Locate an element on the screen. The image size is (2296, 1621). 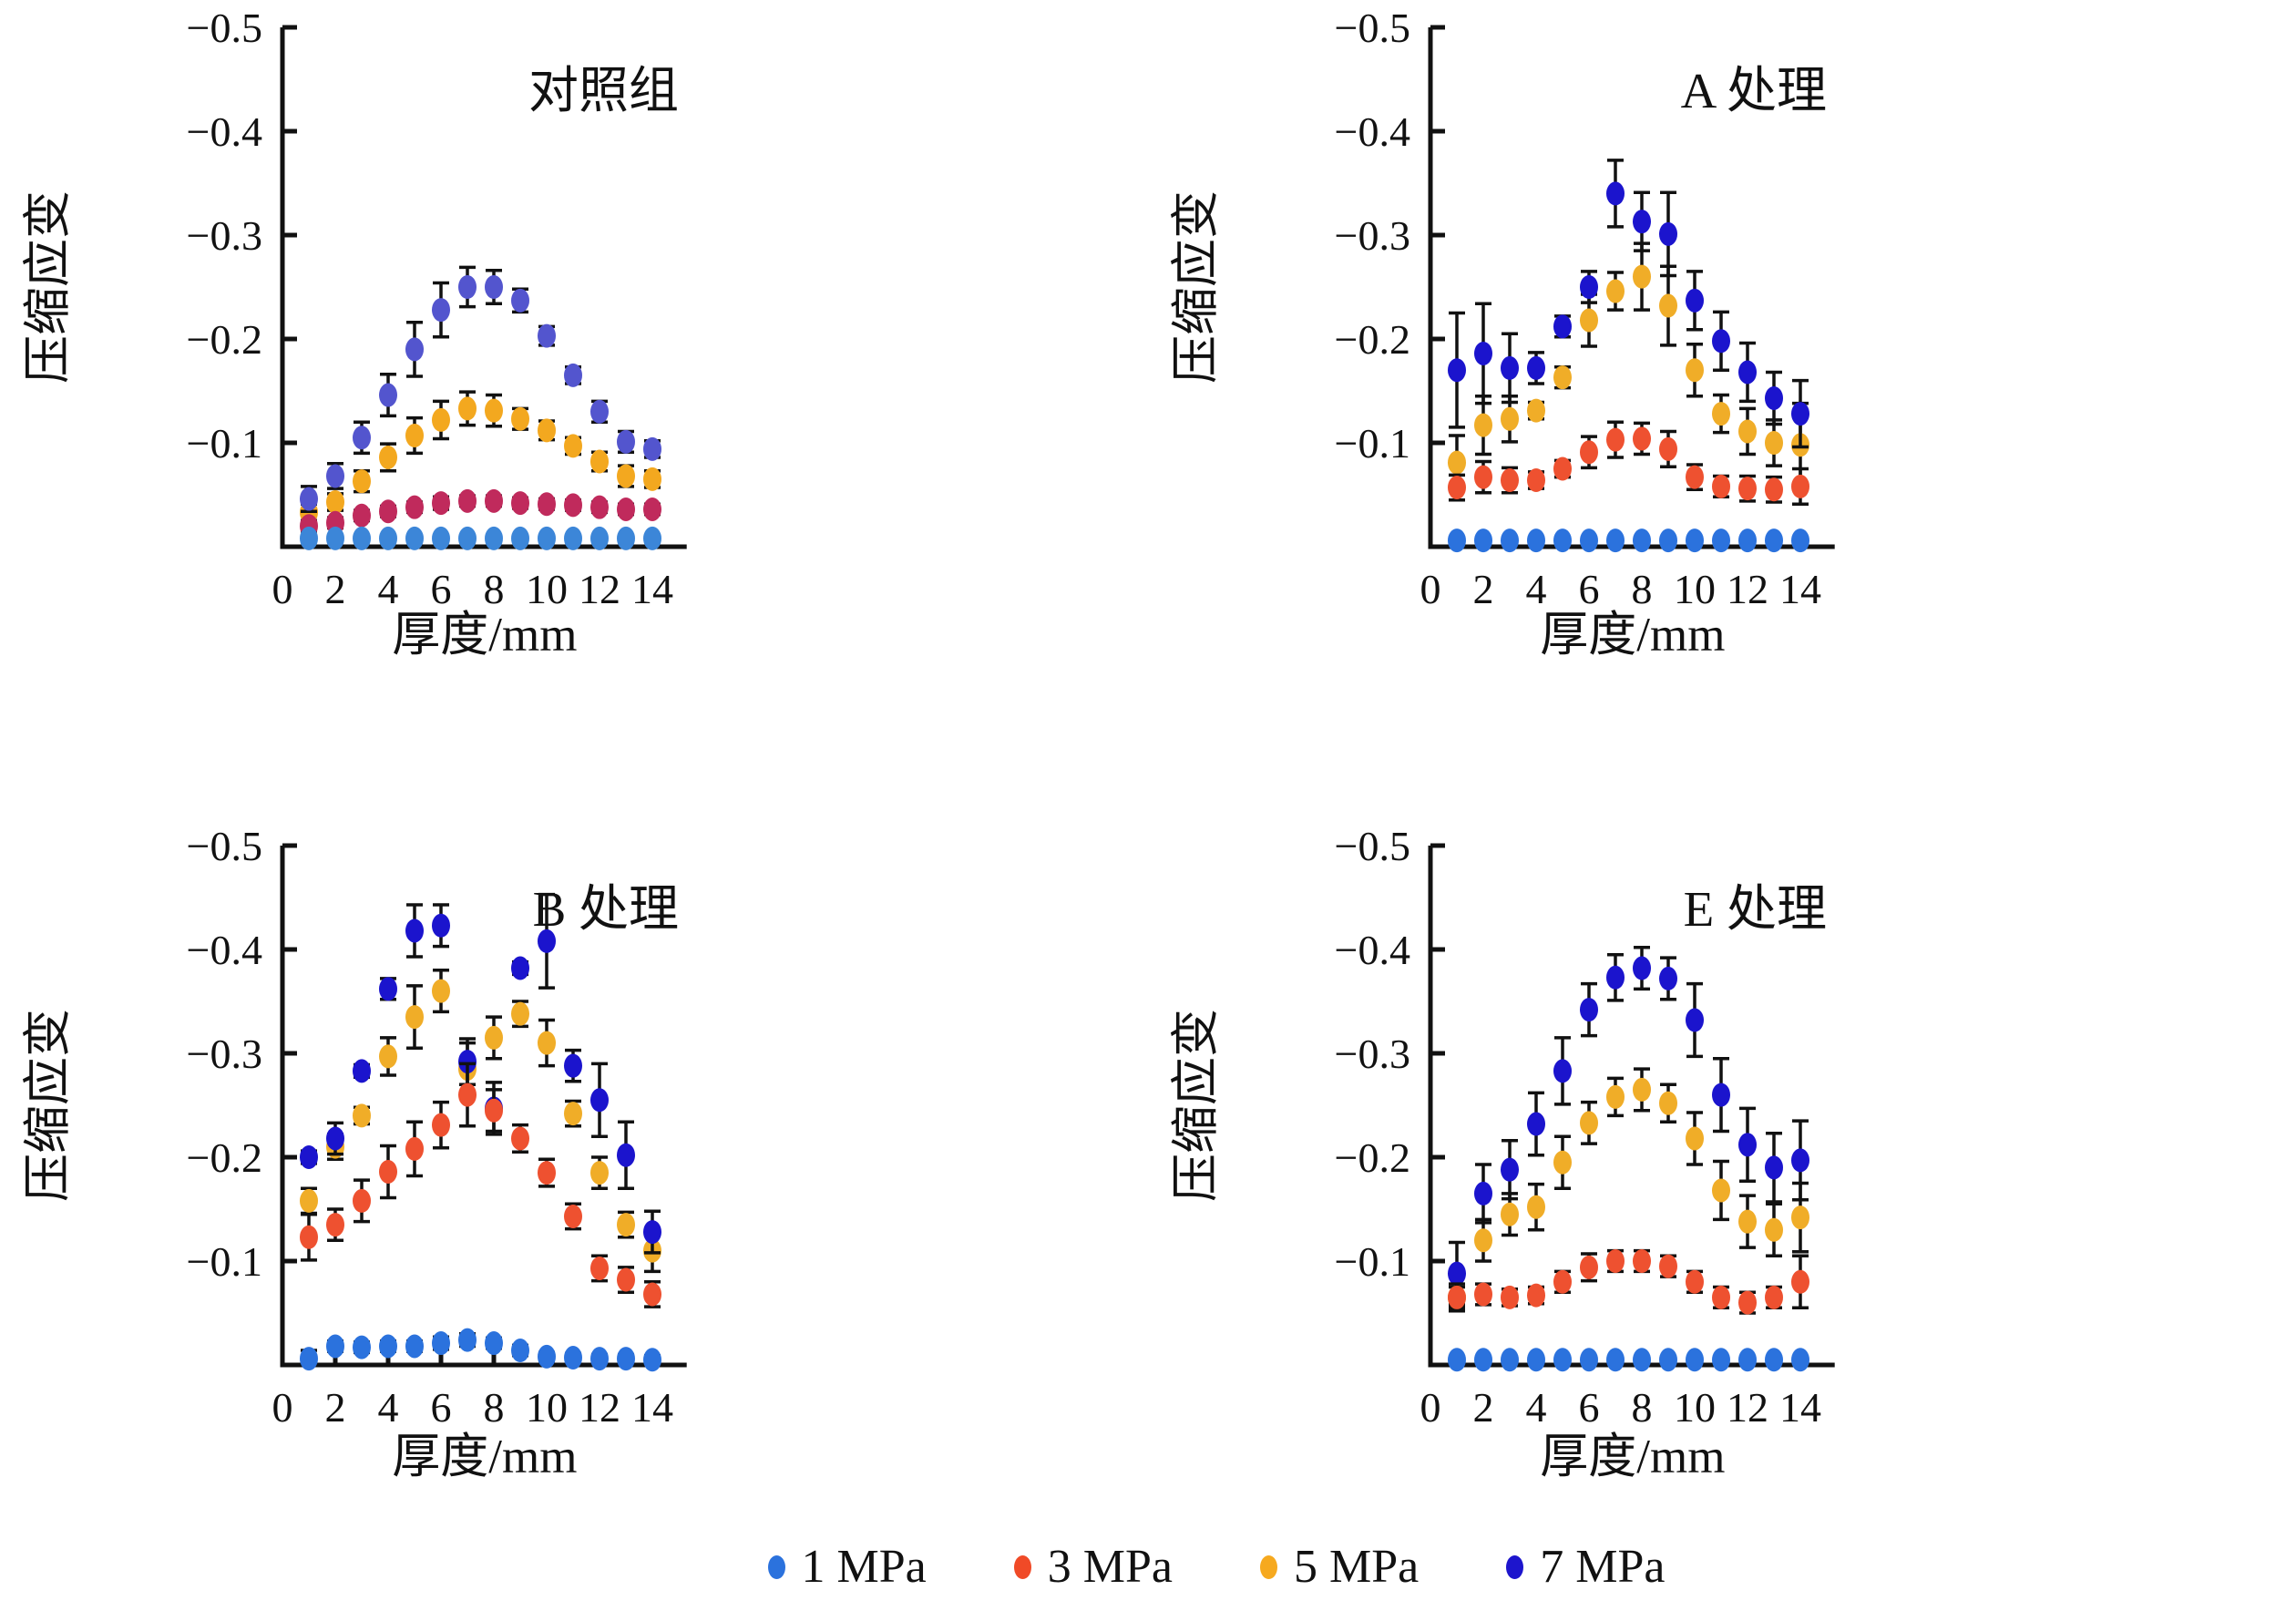
legend-marker-5mpa-icon is located at coordinates (1269, 1566).